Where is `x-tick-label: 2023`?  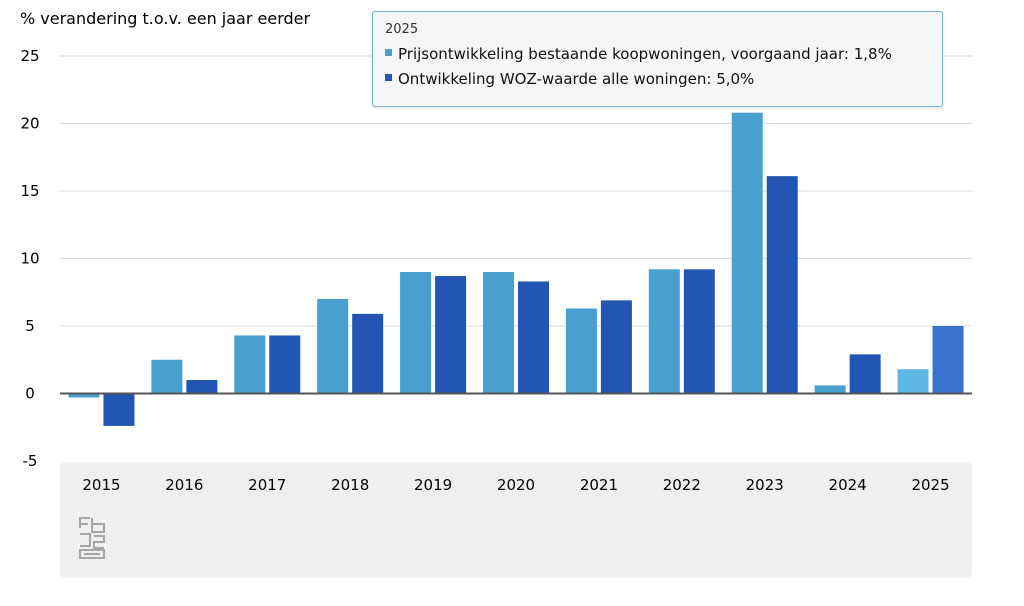
x-tick-label: 2023 is located at coordinates (765, 485).